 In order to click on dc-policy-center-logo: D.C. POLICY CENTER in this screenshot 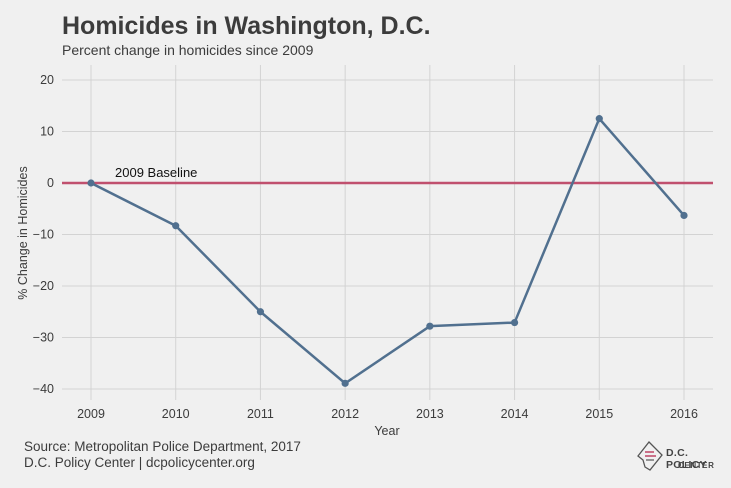, I will do `click(681, 460)`.